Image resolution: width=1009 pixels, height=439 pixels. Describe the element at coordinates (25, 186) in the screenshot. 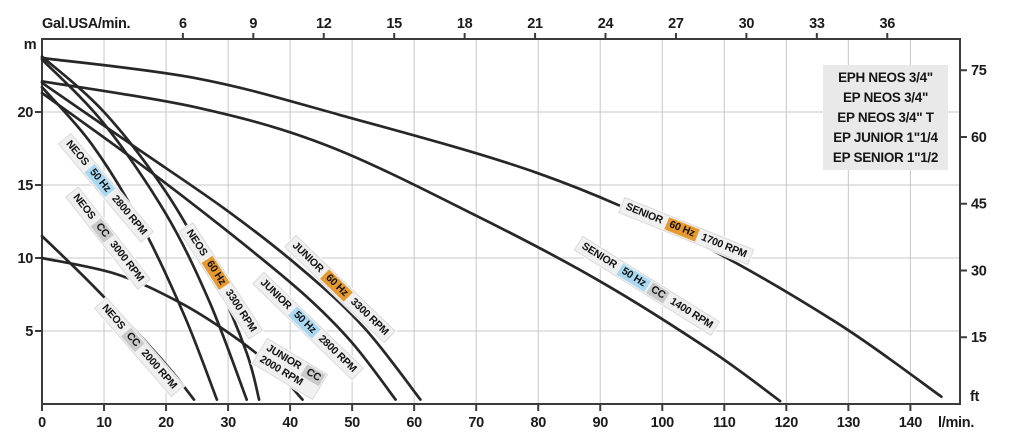

I see `tick-label-left: 15` at that location.